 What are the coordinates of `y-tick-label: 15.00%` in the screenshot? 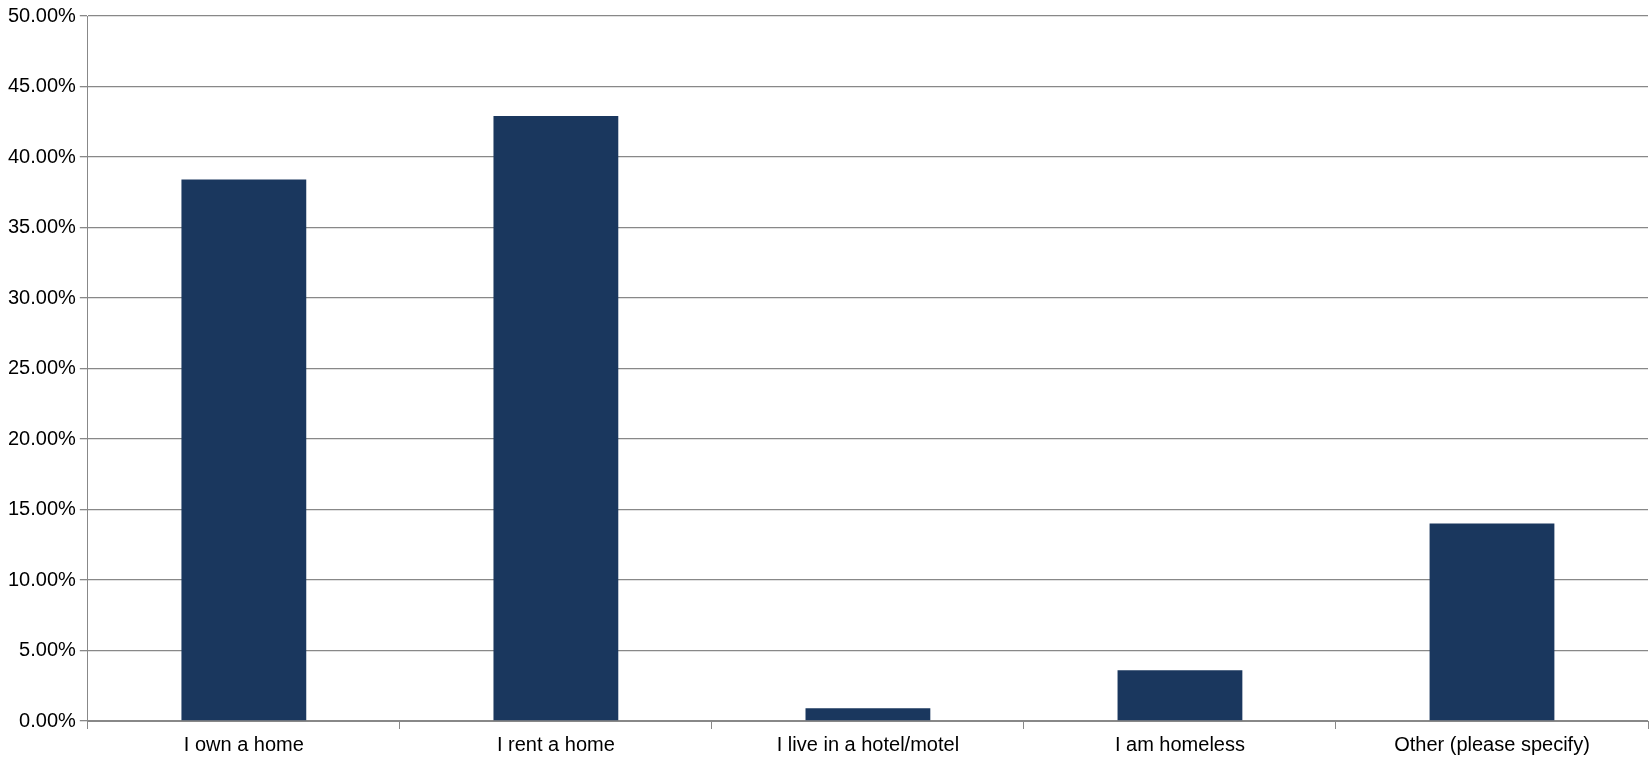 It's located at (42, 508).